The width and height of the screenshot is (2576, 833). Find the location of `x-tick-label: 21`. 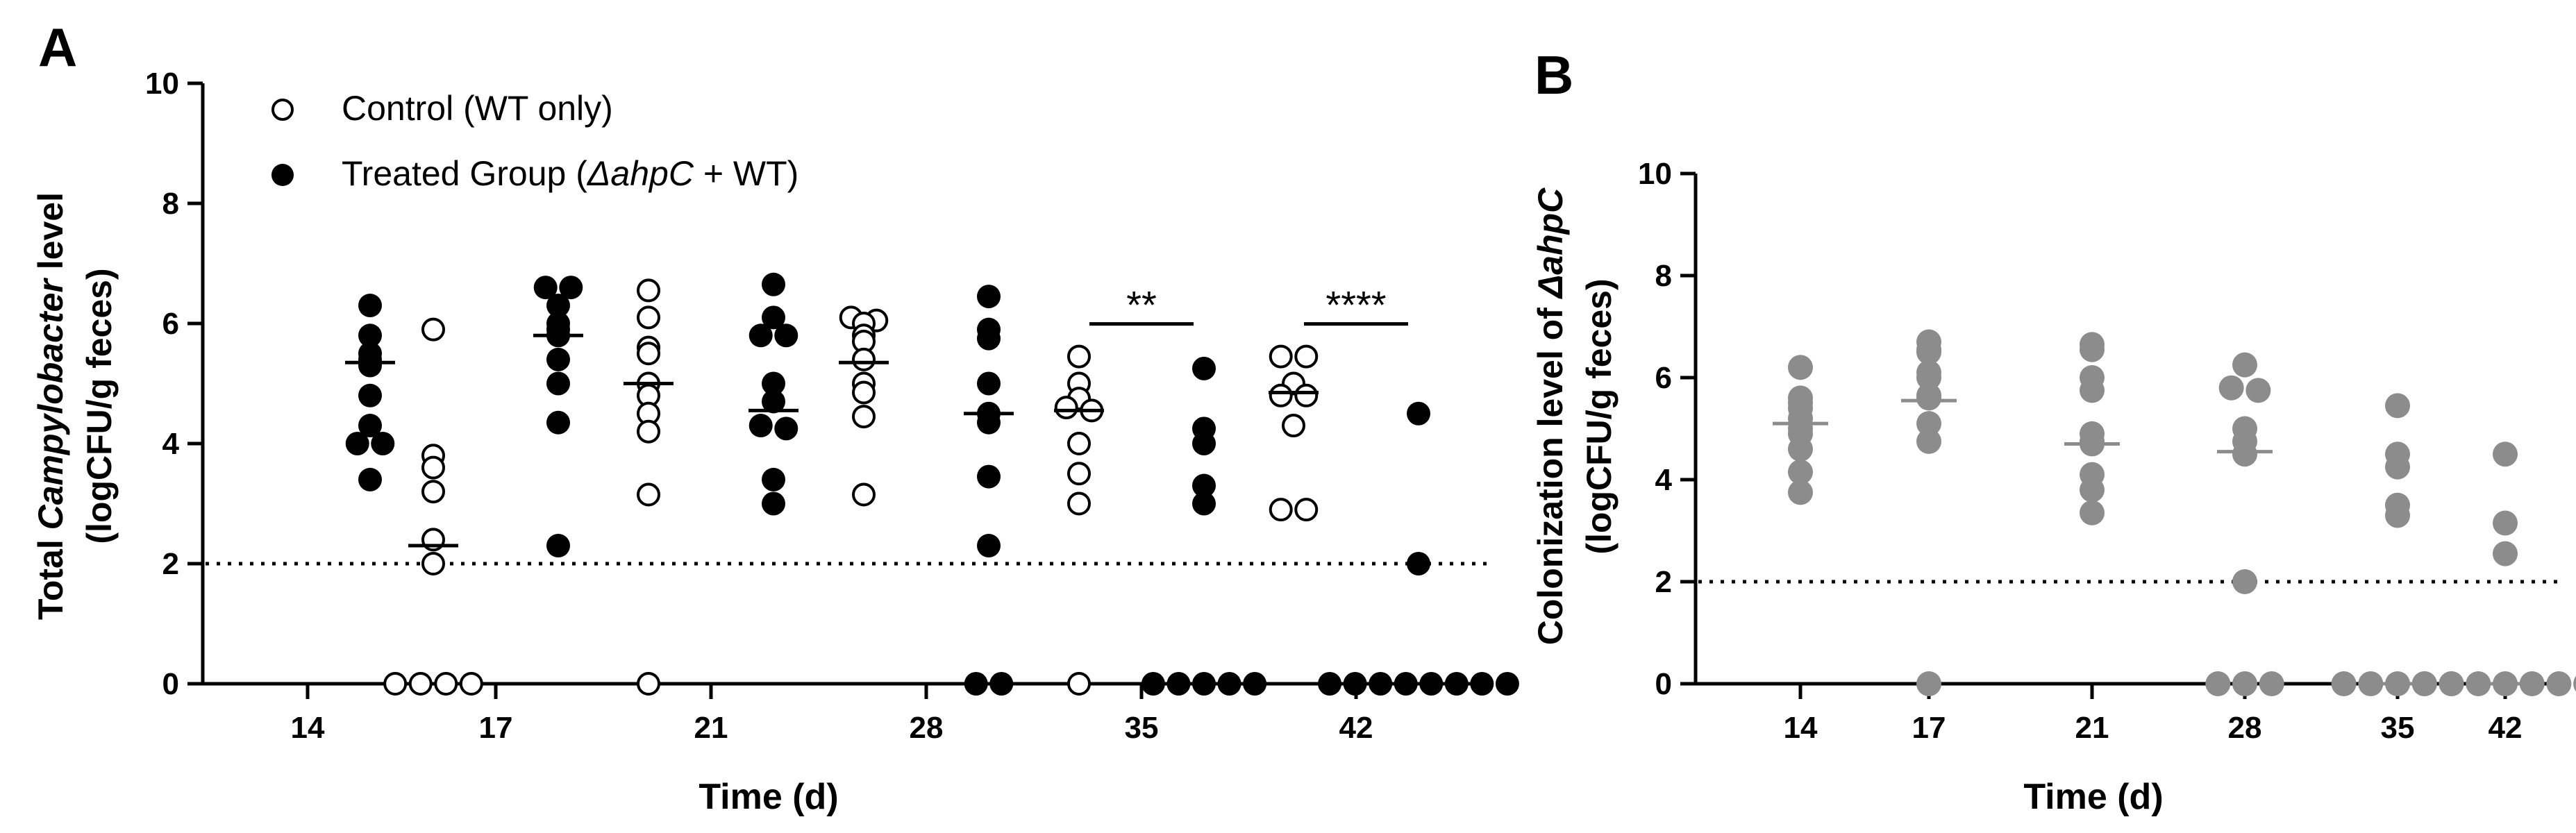

x-tick-label: 21 is located at coordinates (711, 728).